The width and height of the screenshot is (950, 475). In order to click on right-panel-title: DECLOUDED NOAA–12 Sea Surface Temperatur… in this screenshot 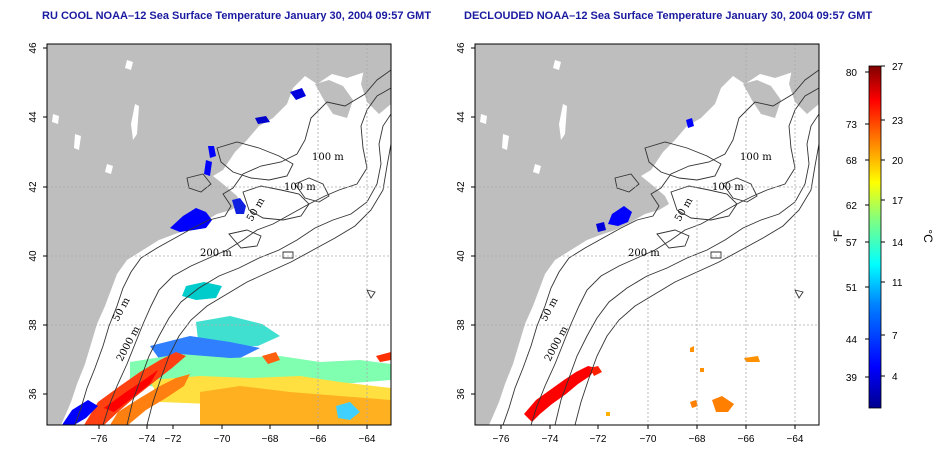, I will do `click(668, 16)`.